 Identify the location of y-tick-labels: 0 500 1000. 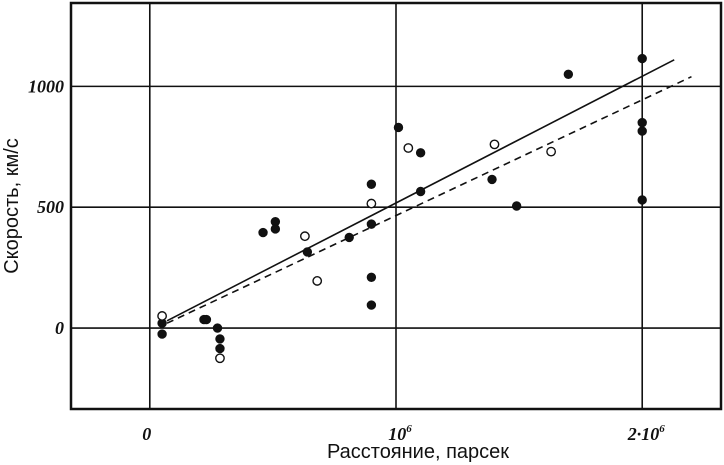
(46, 207).